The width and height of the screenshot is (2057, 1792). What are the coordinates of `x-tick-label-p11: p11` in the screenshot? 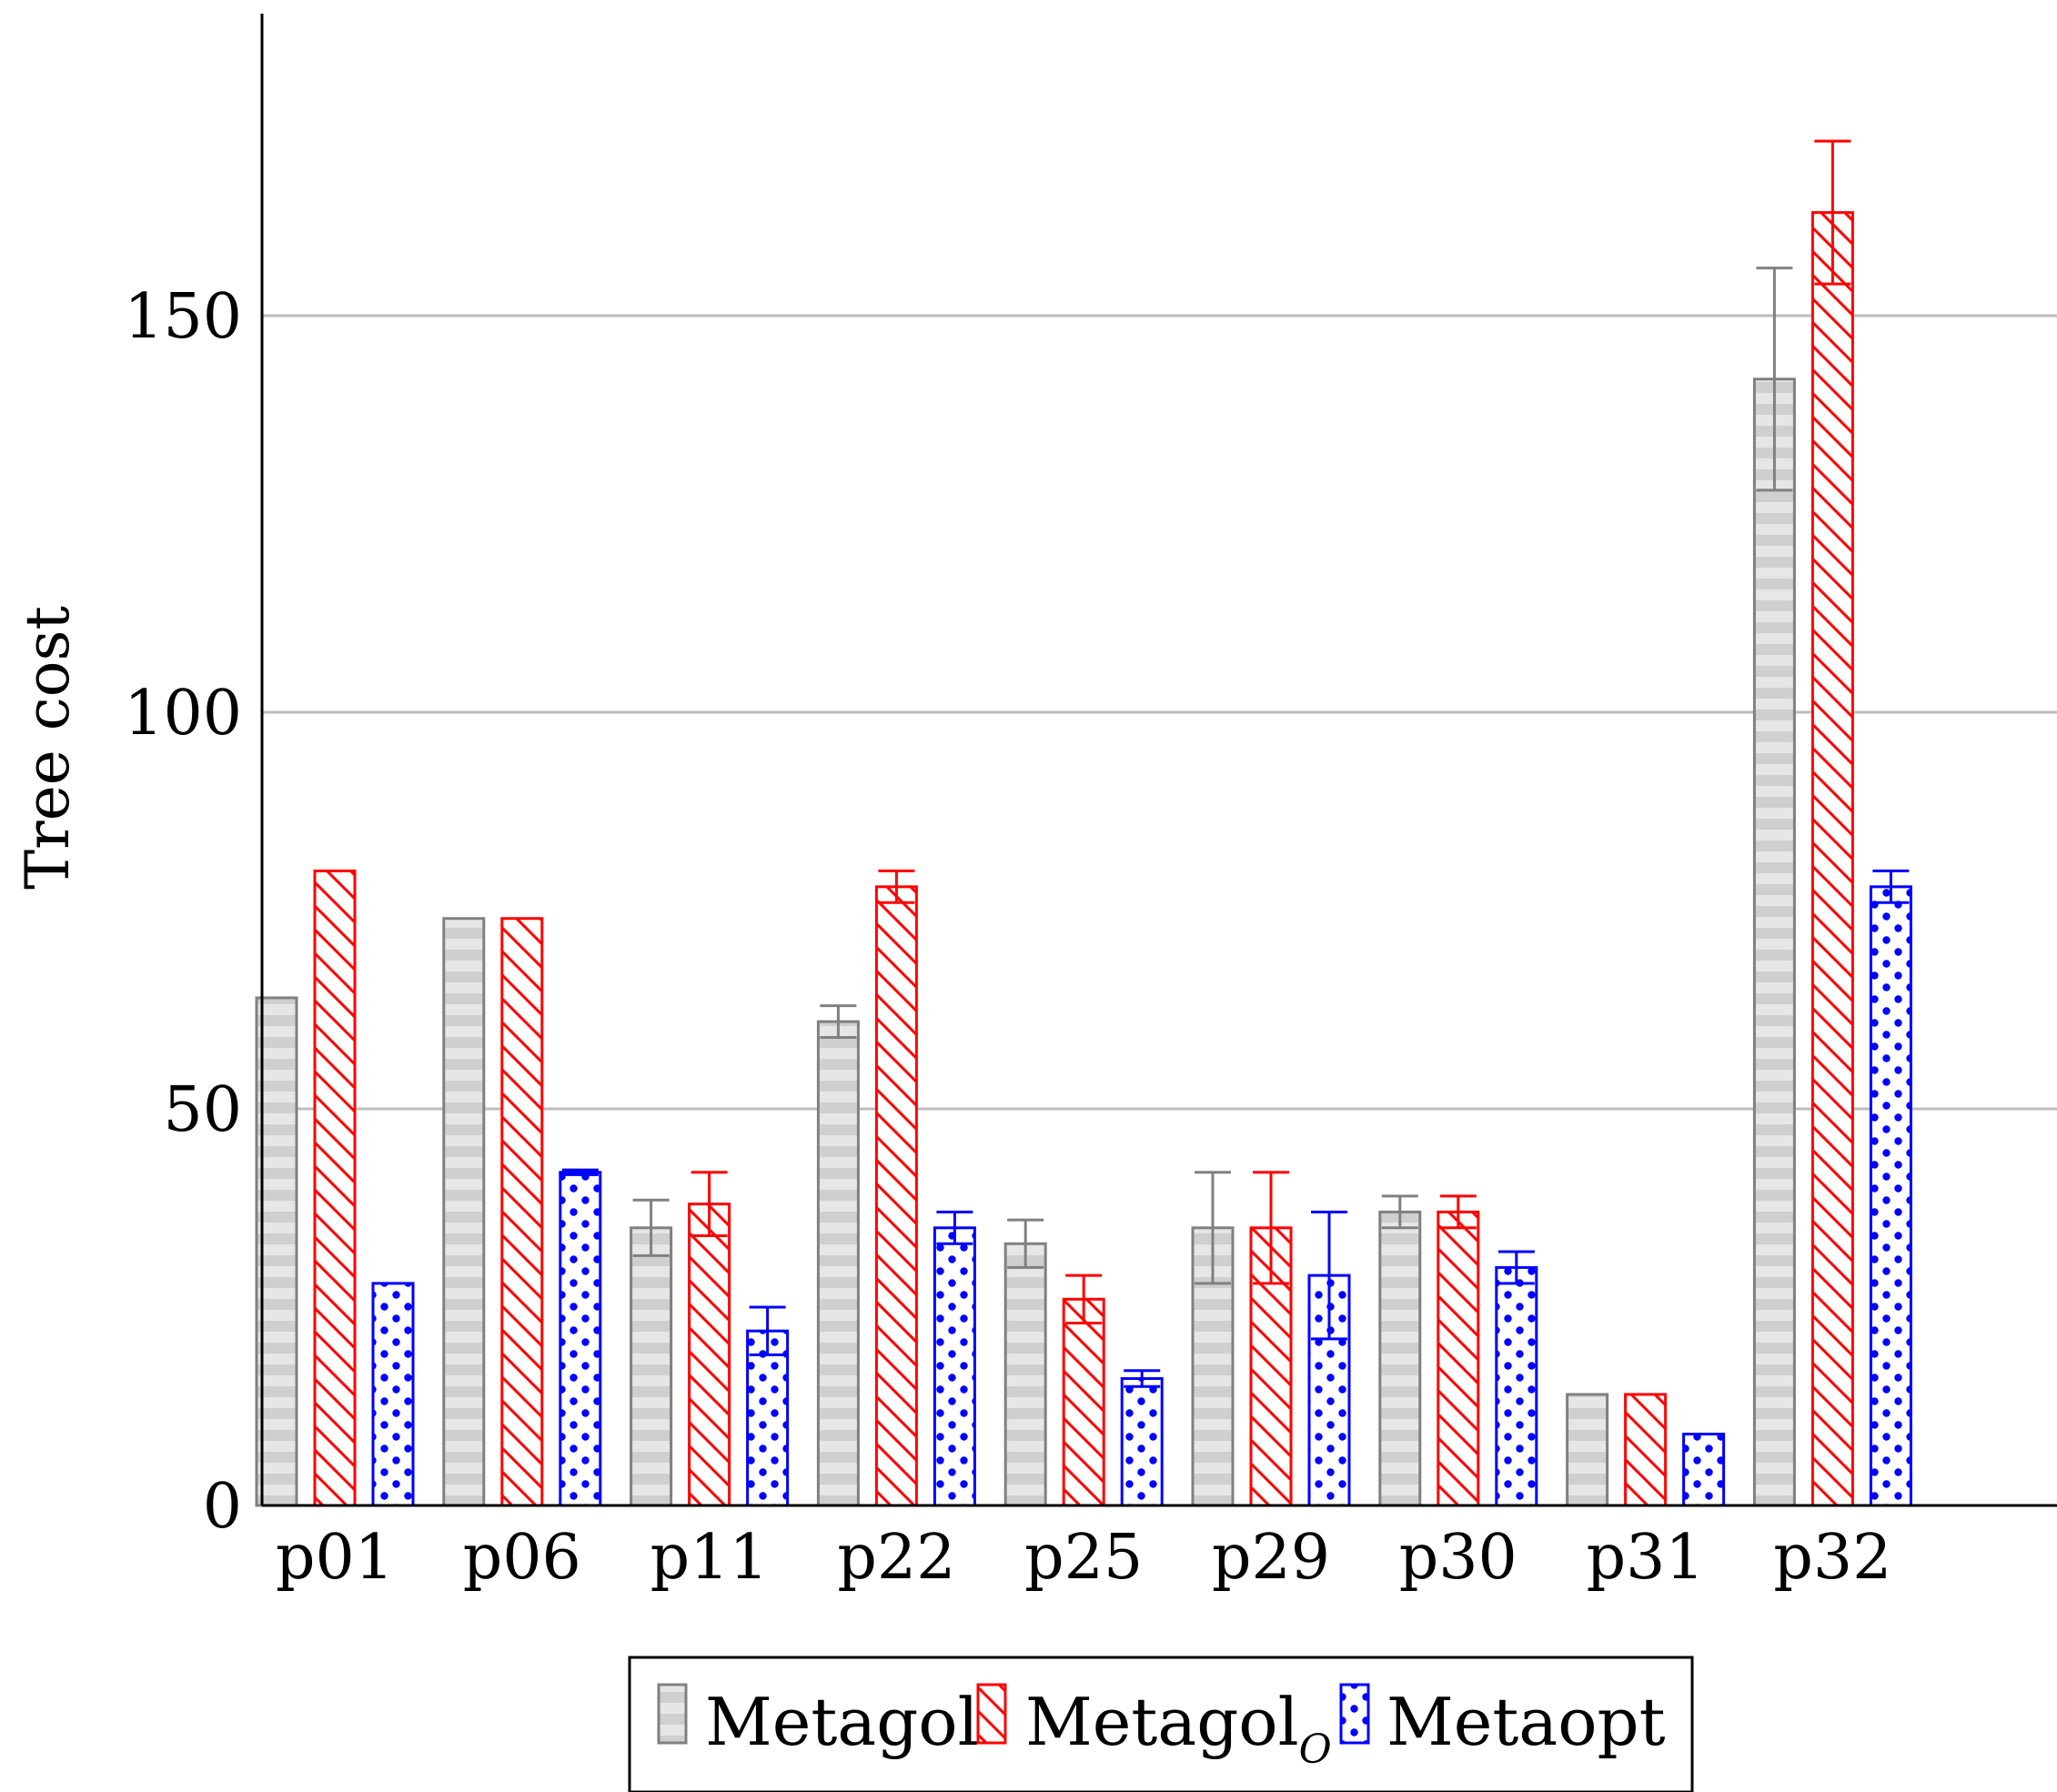 It's located at (709, 1558).